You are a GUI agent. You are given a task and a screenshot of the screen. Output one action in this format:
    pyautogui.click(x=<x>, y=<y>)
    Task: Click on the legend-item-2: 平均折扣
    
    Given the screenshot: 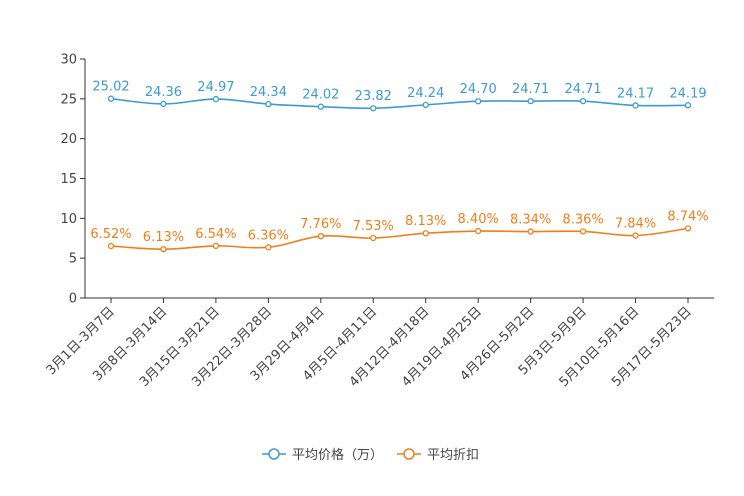 What is the action you would take?
    pyautogui.click(x=438, y=455)
    